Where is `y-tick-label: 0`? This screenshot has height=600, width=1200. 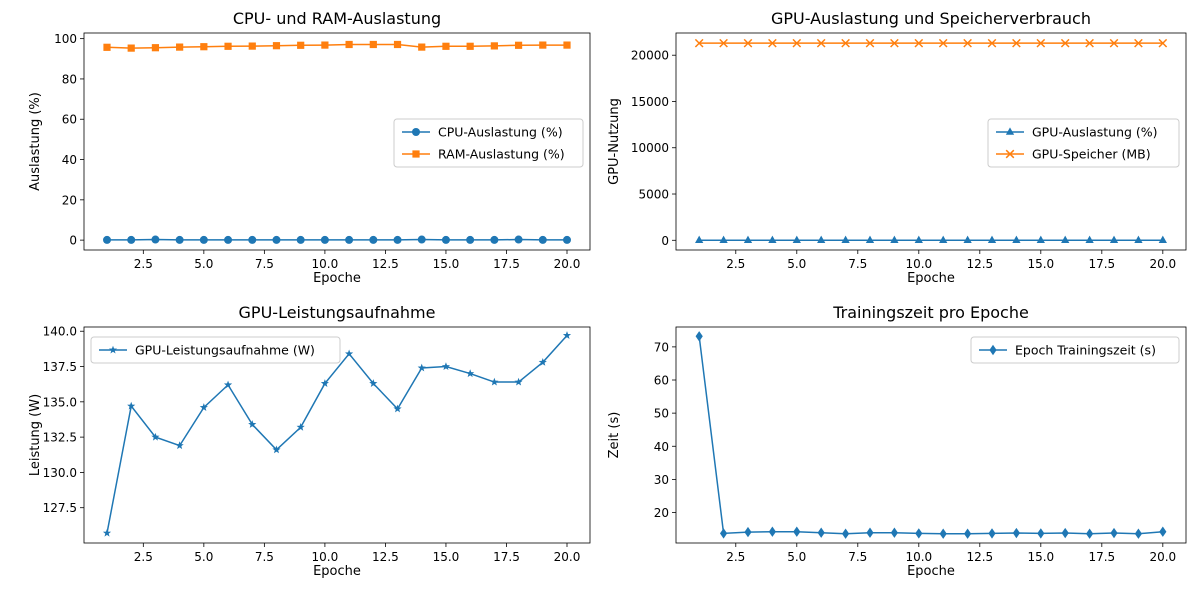 y-tick-label: 0 is located at coordinates (73, 241).